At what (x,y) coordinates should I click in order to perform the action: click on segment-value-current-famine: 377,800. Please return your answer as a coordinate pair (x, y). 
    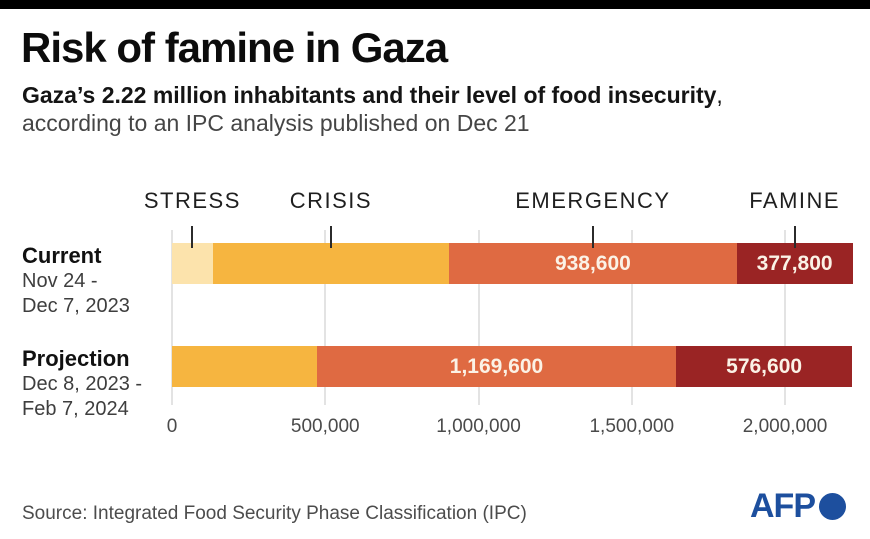
    Looking at the image, I should click on (794, 263).